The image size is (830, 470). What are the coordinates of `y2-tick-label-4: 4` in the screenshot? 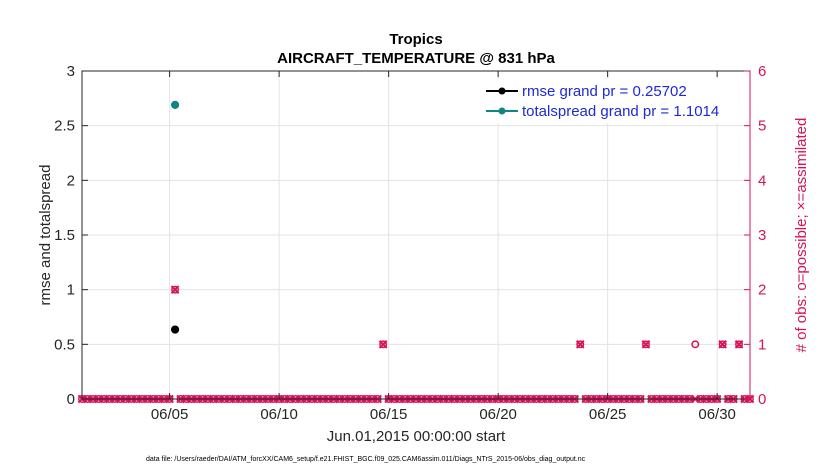 It's located at (762, 180).